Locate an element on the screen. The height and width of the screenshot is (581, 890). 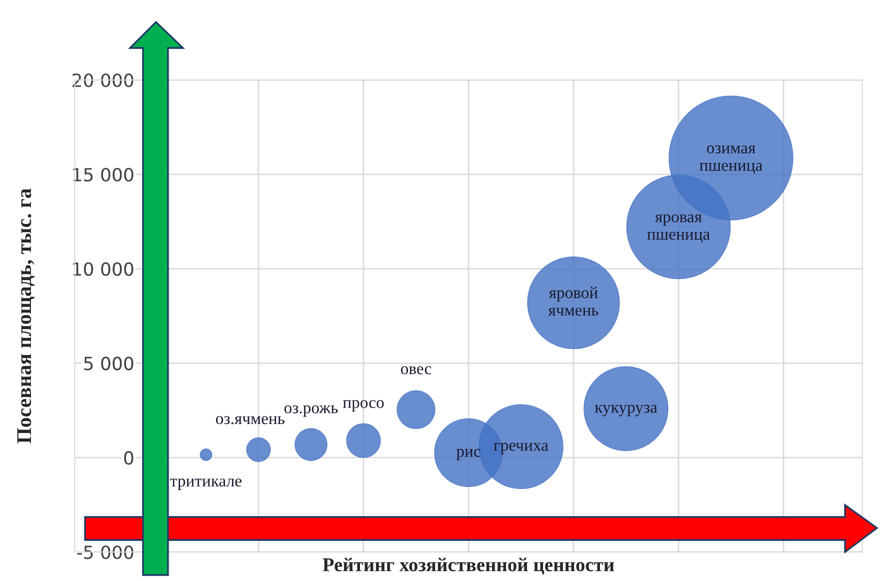
y-tick-label: 15 000 is located at coordinates (103, 175).